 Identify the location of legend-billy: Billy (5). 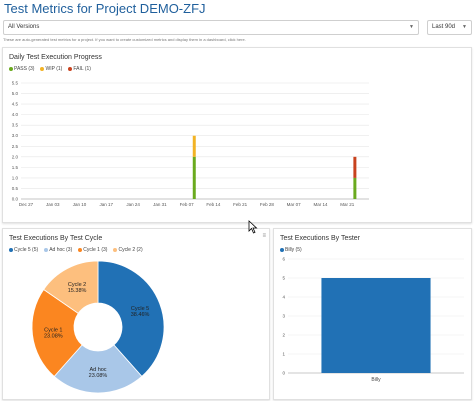
(291, 250).